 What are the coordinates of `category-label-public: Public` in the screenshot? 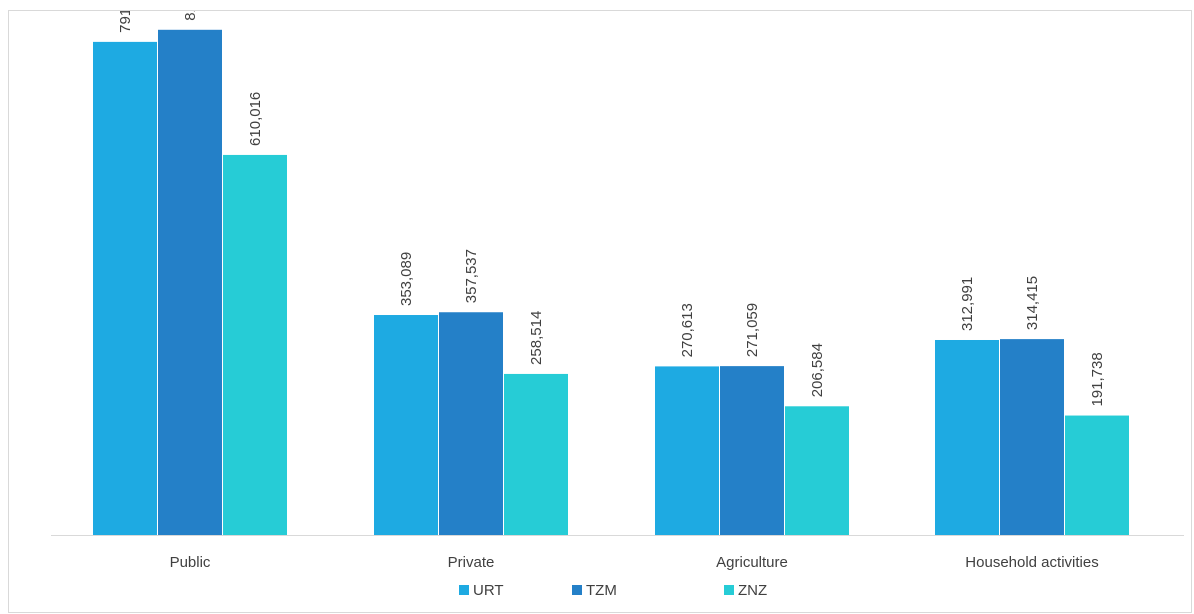 It's located at (190, 562).